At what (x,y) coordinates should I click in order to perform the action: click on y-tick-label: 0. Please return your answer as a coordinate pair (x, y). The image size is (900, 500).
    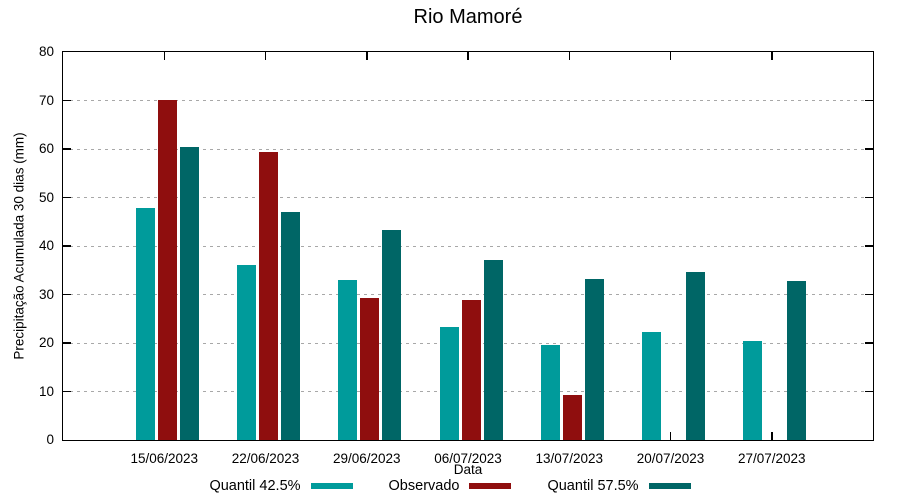
    Looking at the image, I should click on (50, 439).